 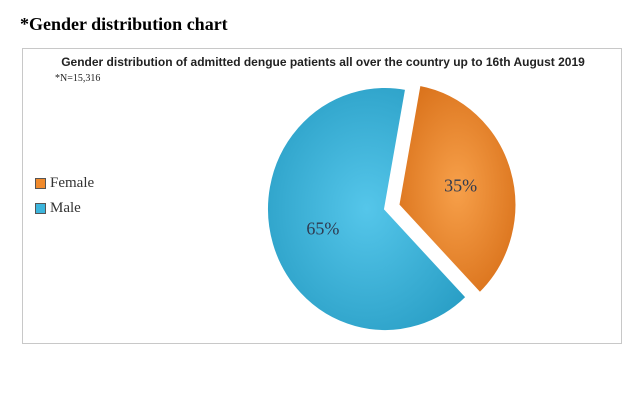 What do you see at coordinates (40, 183) in the screenshot?
I see `legend-swatch-female` at bounding box center [40, 183].